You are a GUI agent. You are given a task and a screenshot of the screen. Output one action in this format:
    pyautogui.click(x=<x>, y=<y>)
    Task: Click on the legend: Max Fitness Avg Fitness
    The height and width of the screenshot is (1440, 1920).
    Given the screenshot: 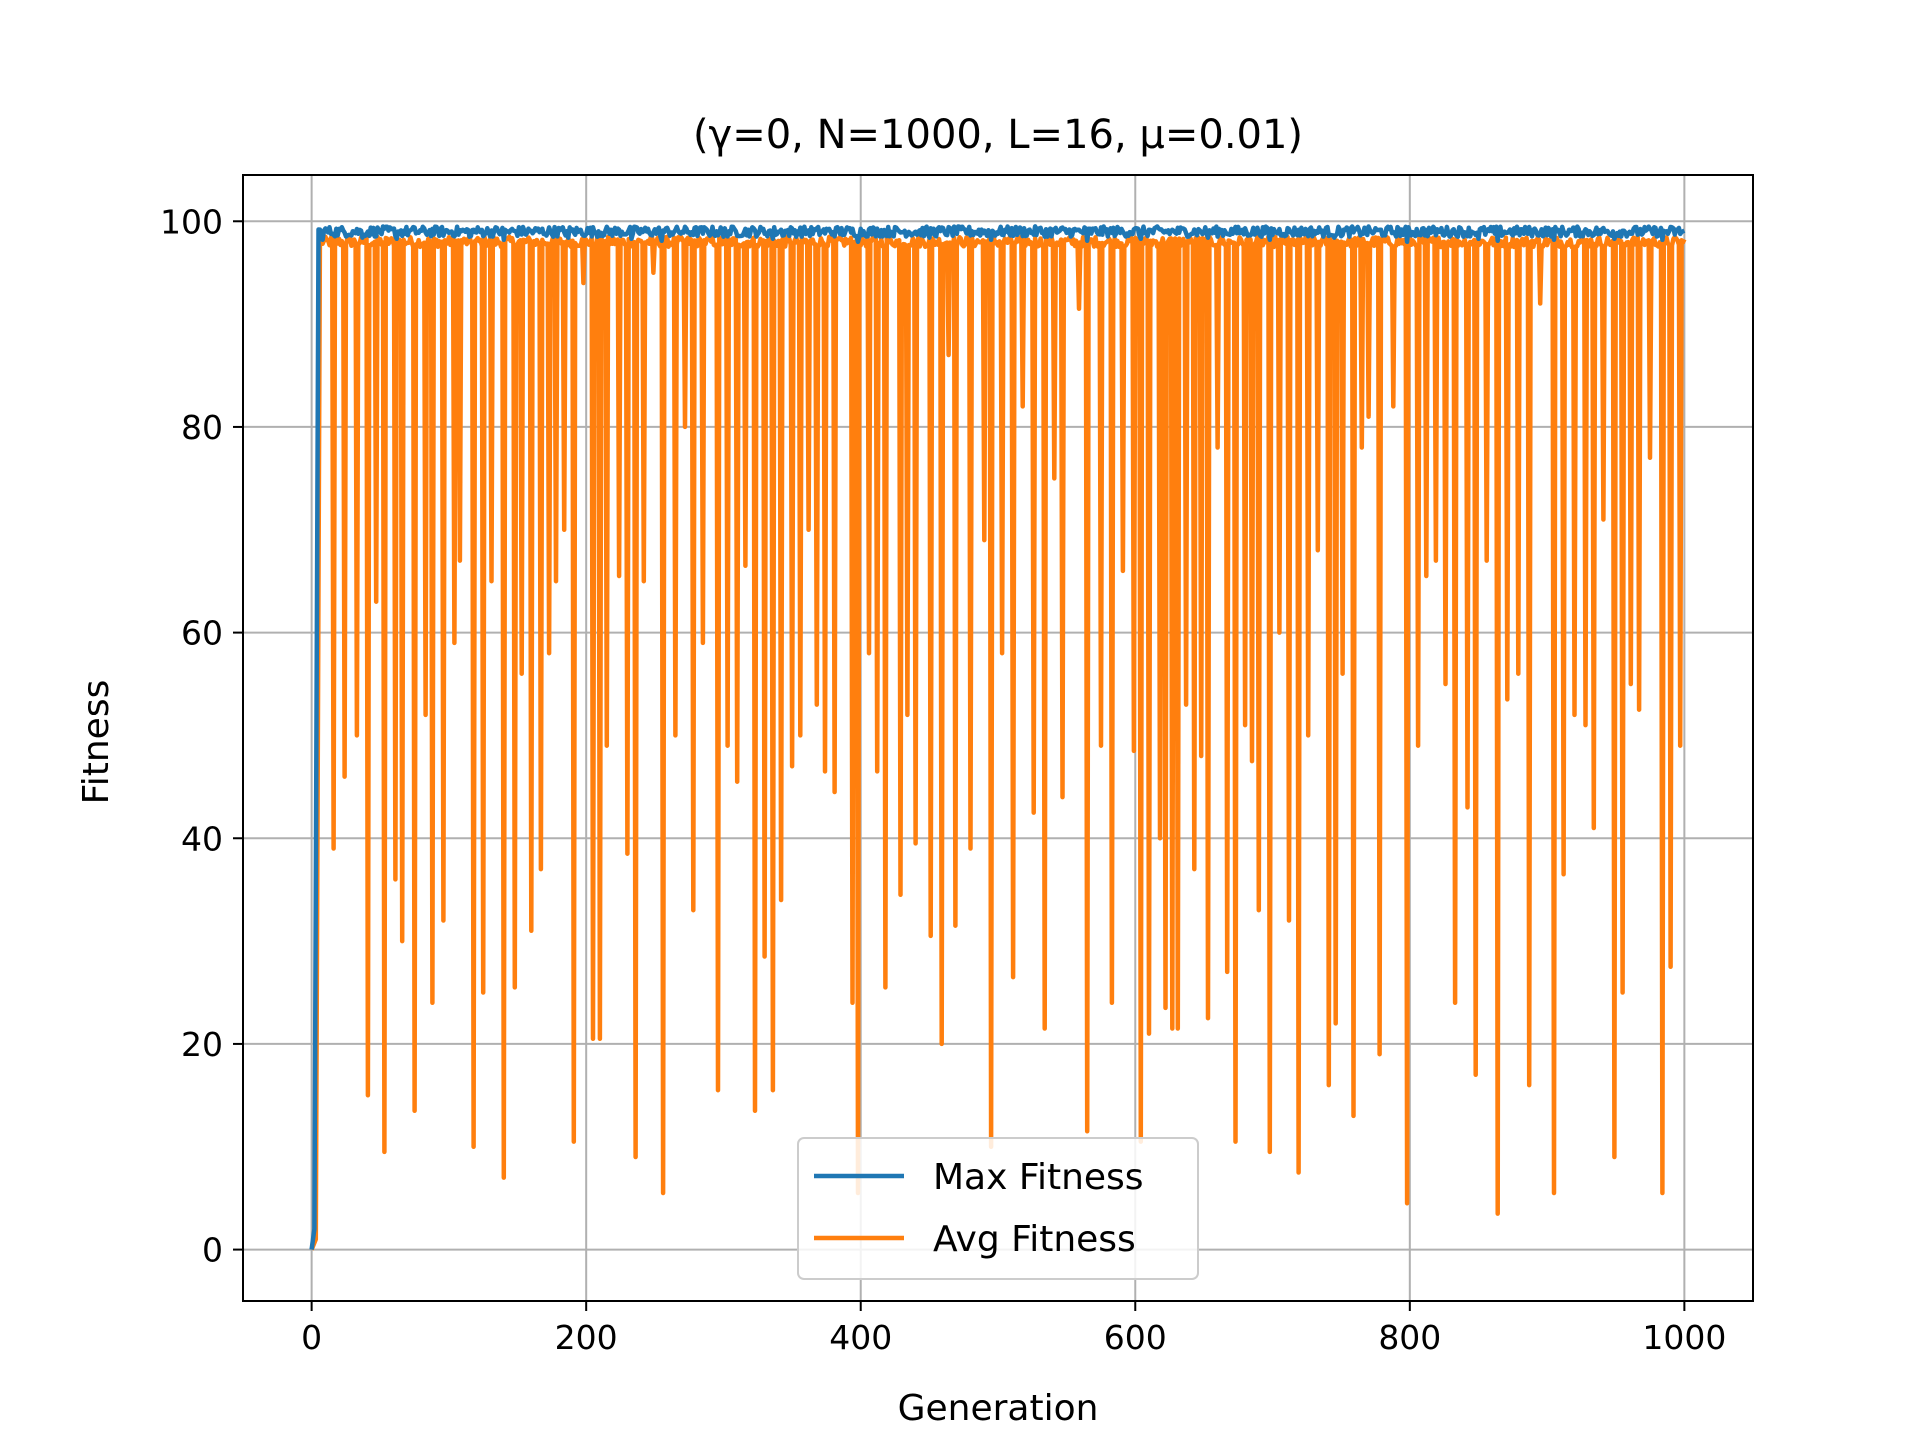 What is the action you would take?
    pyautogui.click(x=998, y=1208)
    